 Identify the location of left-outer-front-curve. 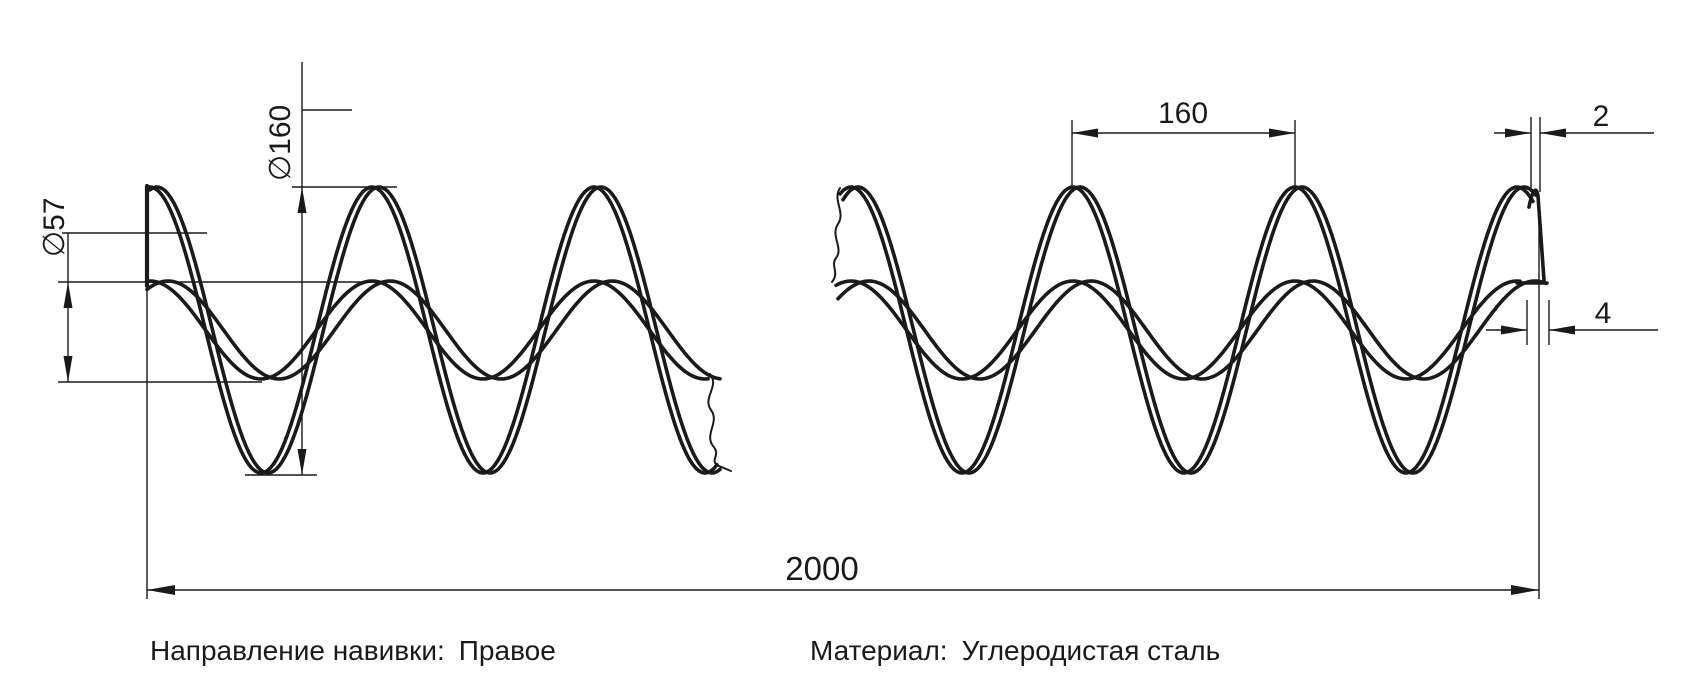
(432, 330).